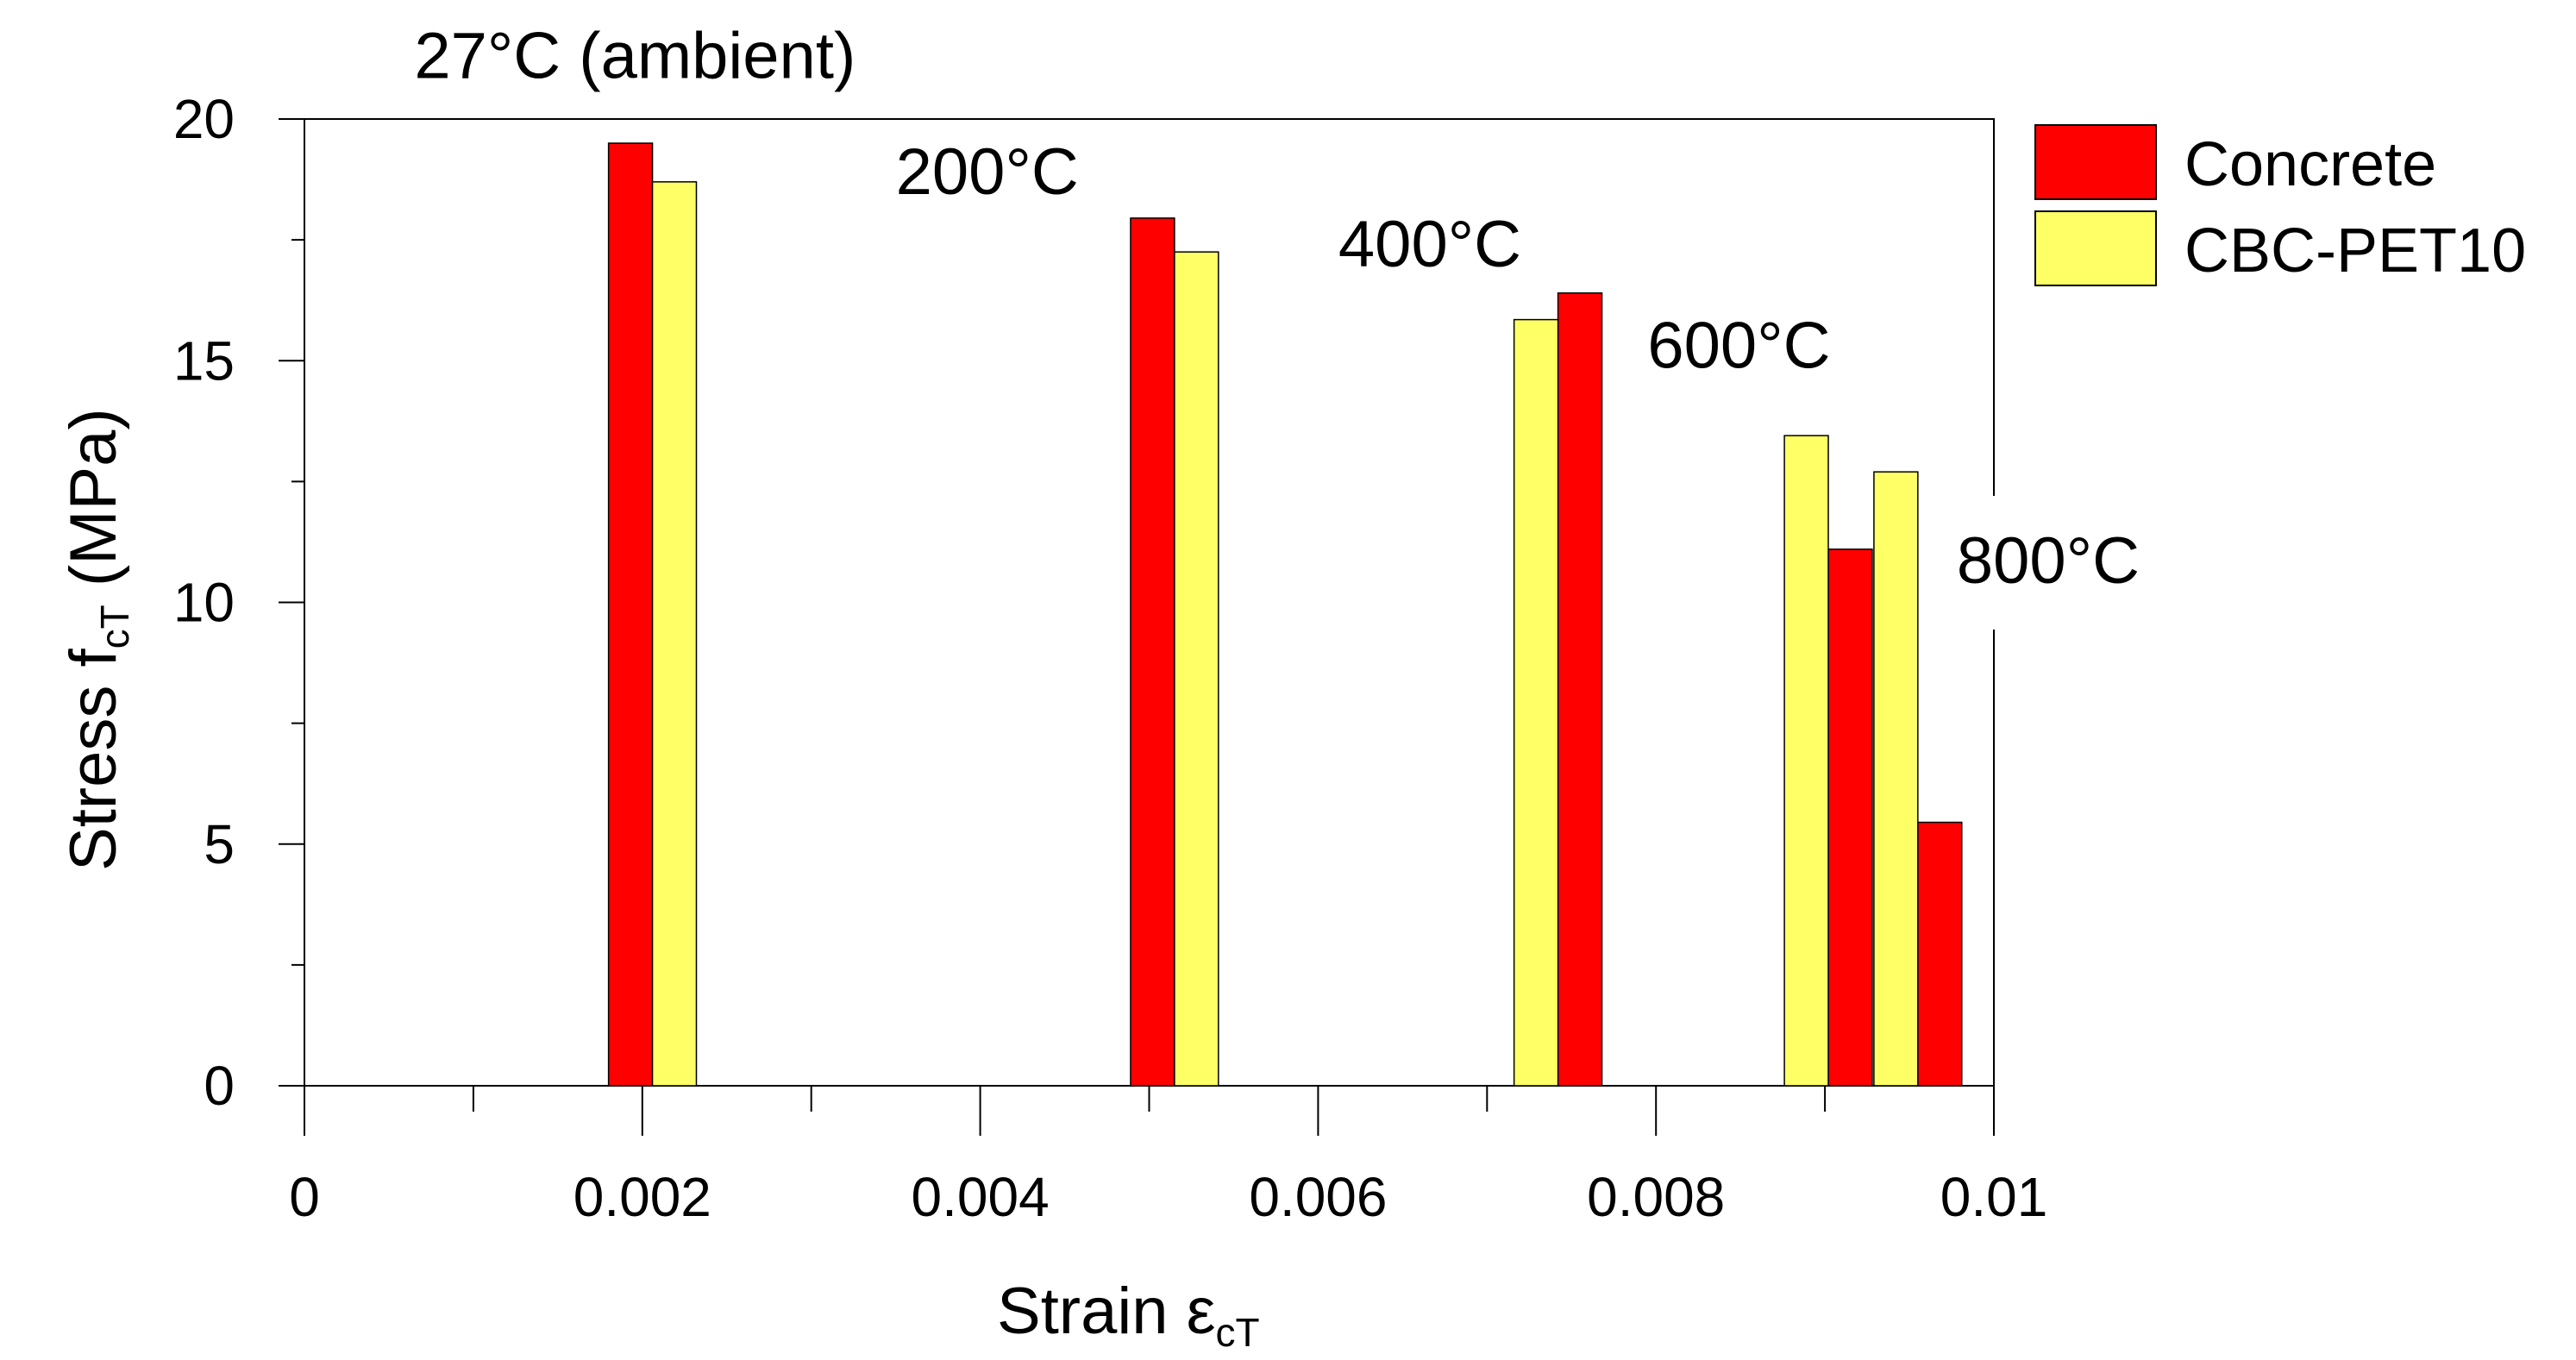  I want to click on y-tick-labels: 0 5 10 15 20, so click(204, 602).